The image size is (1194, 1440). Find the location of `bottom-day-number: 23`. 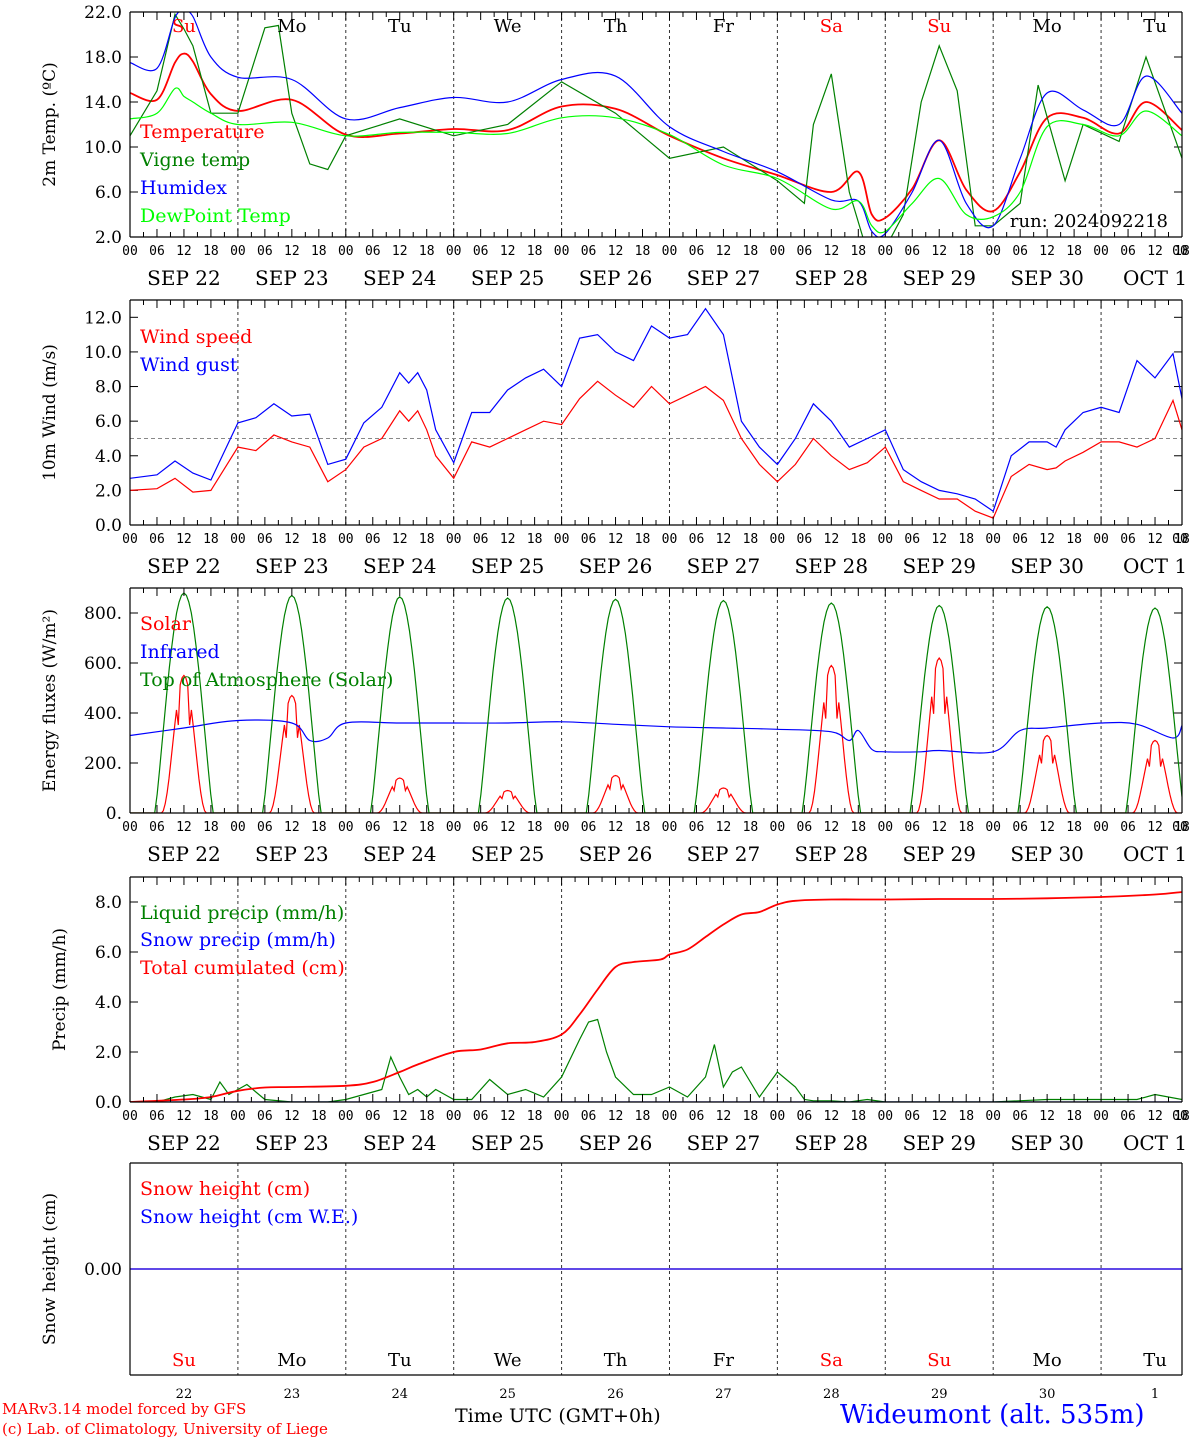

bottom-day-number: 23 is located at coordinates (292, 1394).